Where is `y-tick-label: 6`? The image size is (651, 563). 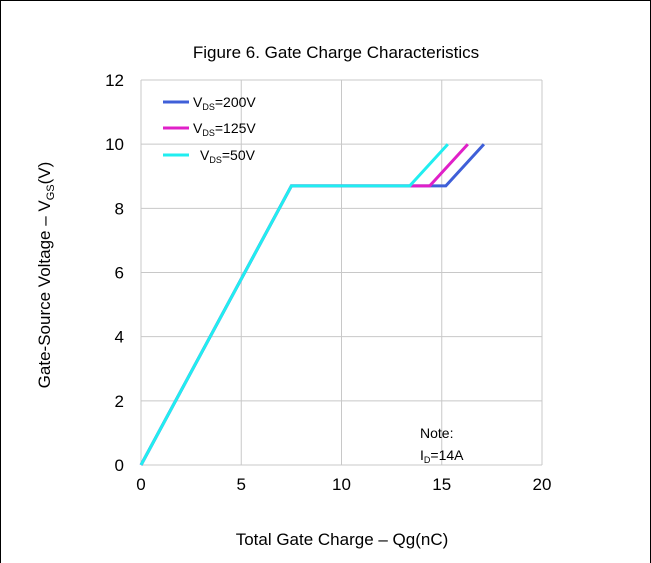 y-tick-label: 6 is located at coordinates (119, 273).